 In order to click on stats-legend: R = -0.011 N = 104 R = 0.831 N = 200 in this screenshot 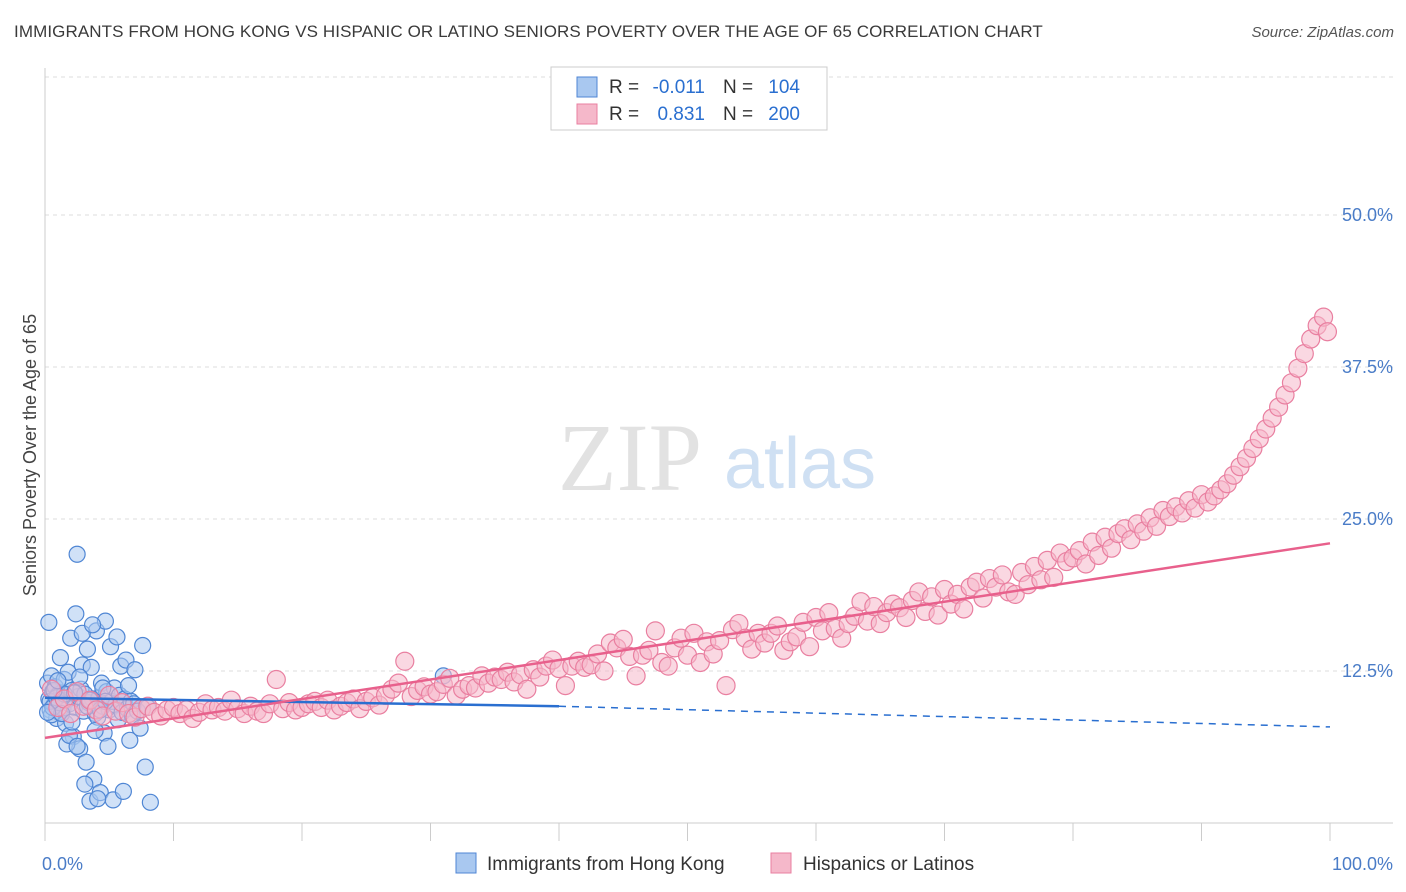, I will do `click(689, 98)`.